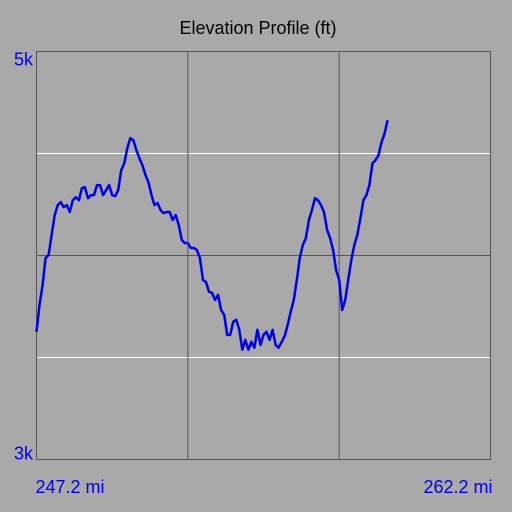  Describe the element at coordinates (457, 487) in the screenshot. I see `x-tick-label: 262.2 mi` at that location.